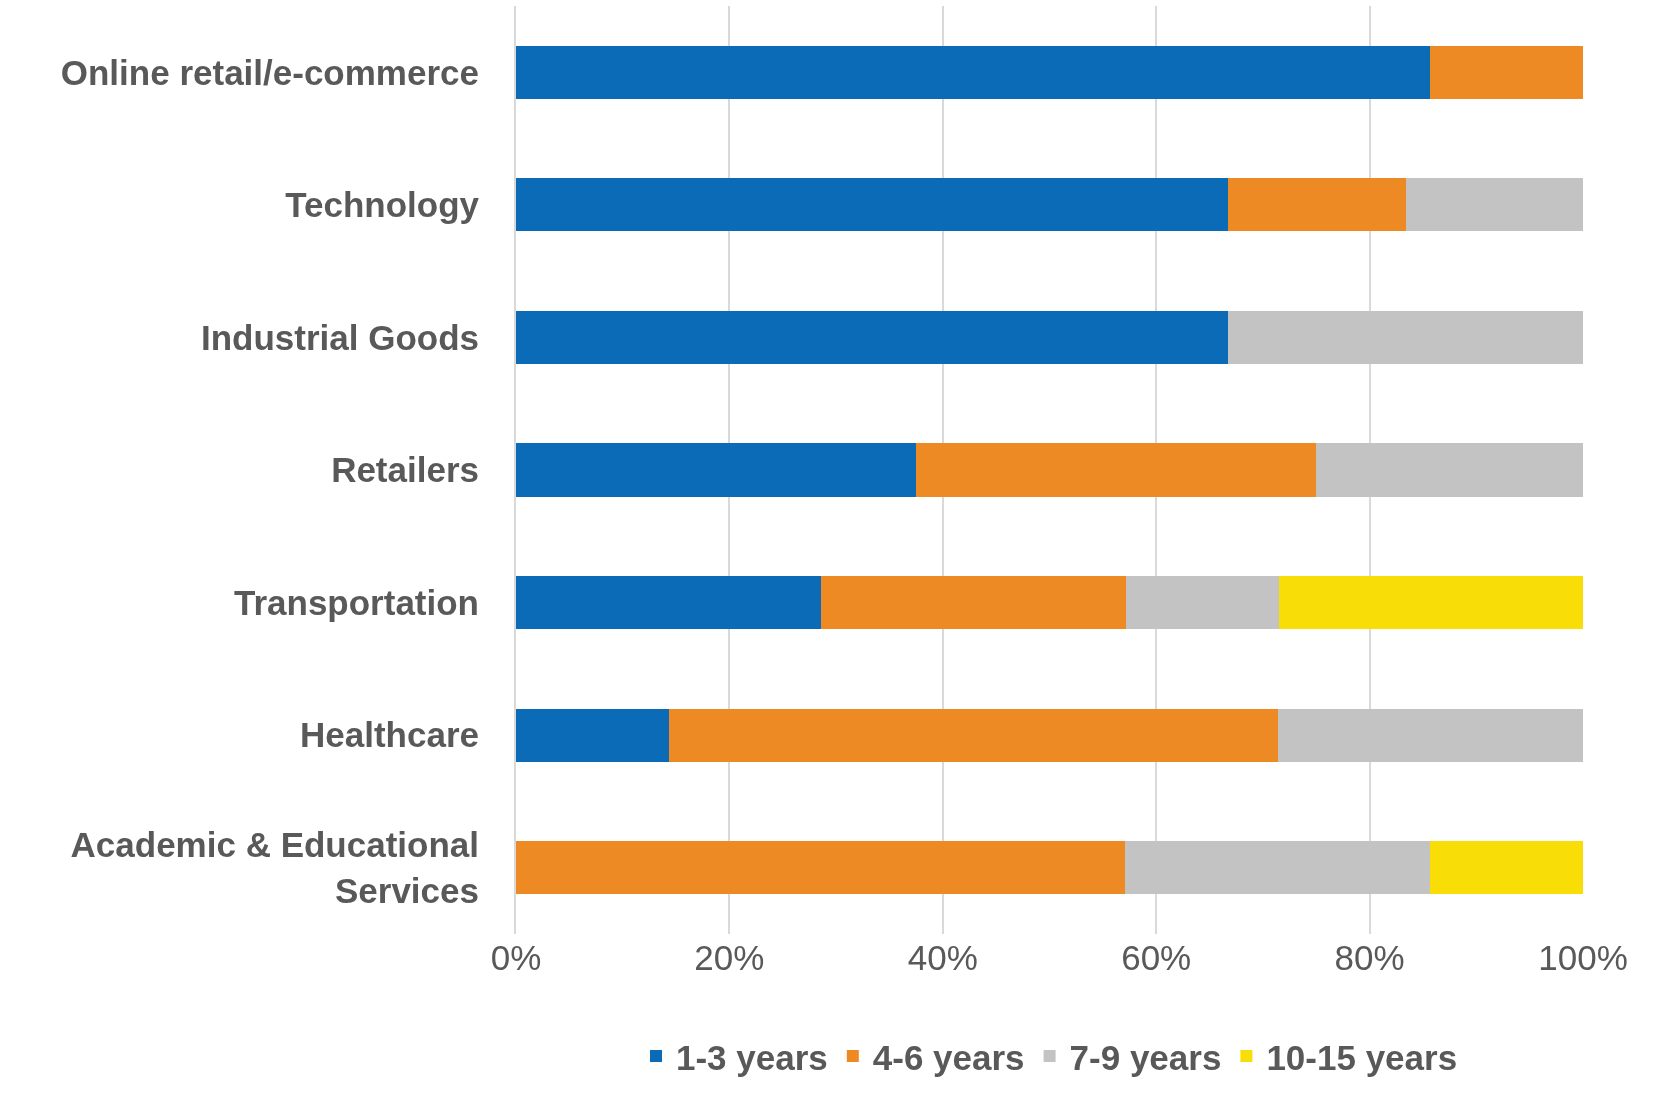 This screenshot has width=1660, height=1099. What do you see at coordinates (729, 957) in the screenshot?
I see `x-tick-label: 20%` at bounding box center [729, 957].